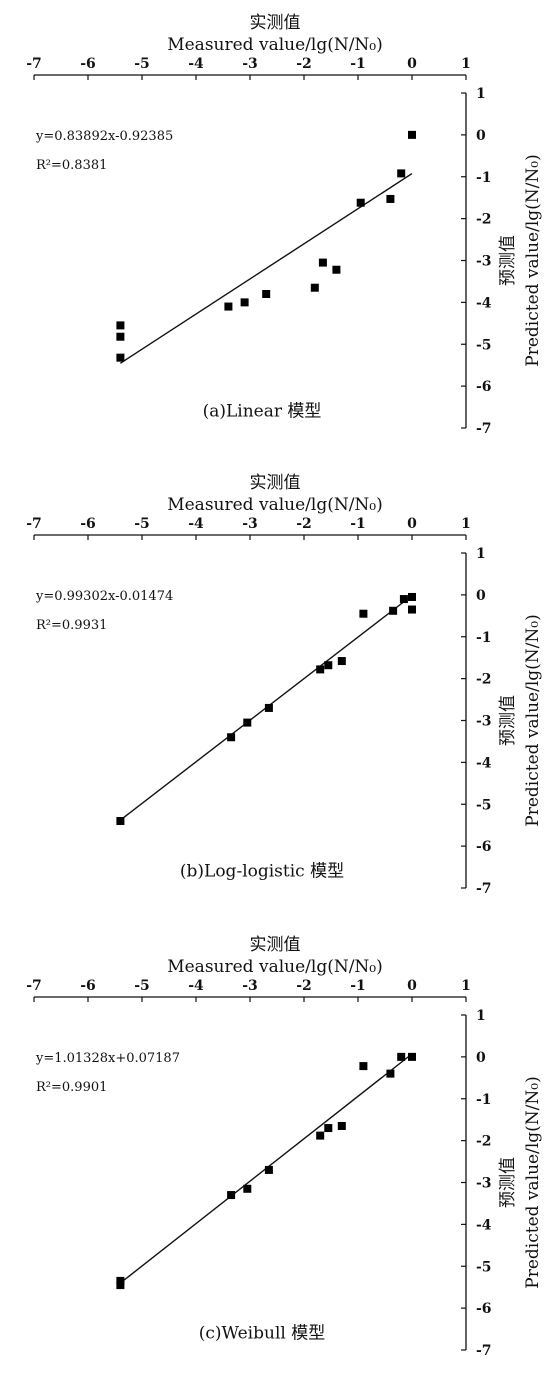  What do you see at coordinates (71, 1087) in the screenshot?
I see `r-squared-label: R²=0.9901` at bounding box center [71, 1087].